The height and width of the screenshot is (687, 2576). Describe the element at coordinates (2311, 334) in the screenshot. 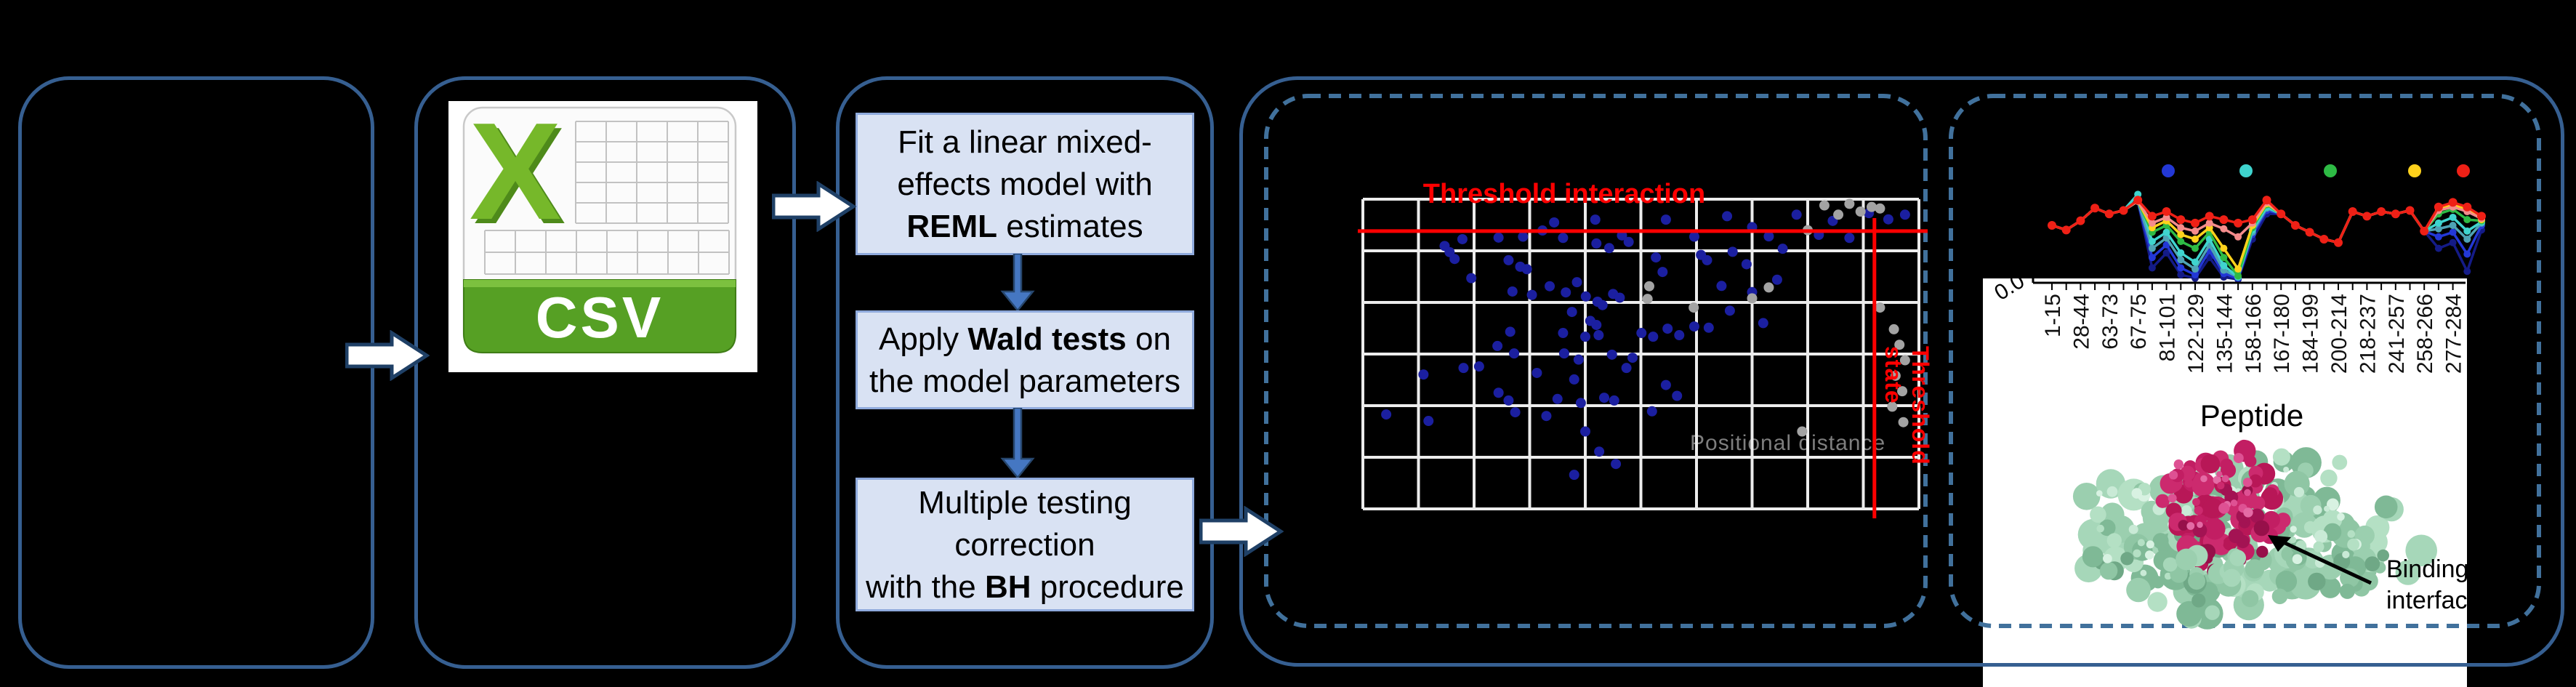

I see `peptide-tick-label: 184-199` at that location.